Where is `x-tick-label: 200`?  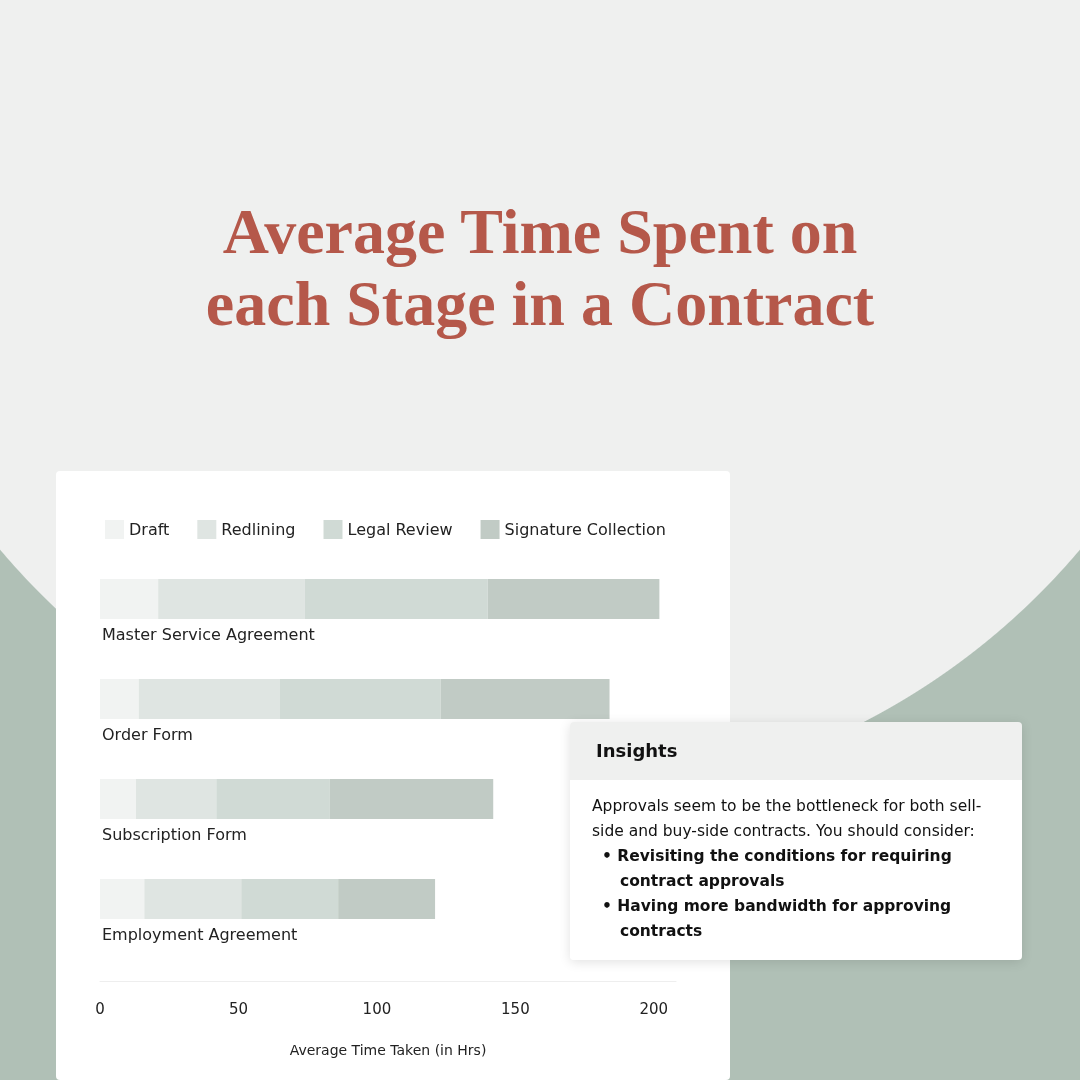 x-tick-label: 200 is located at coordinates (654, 1008).